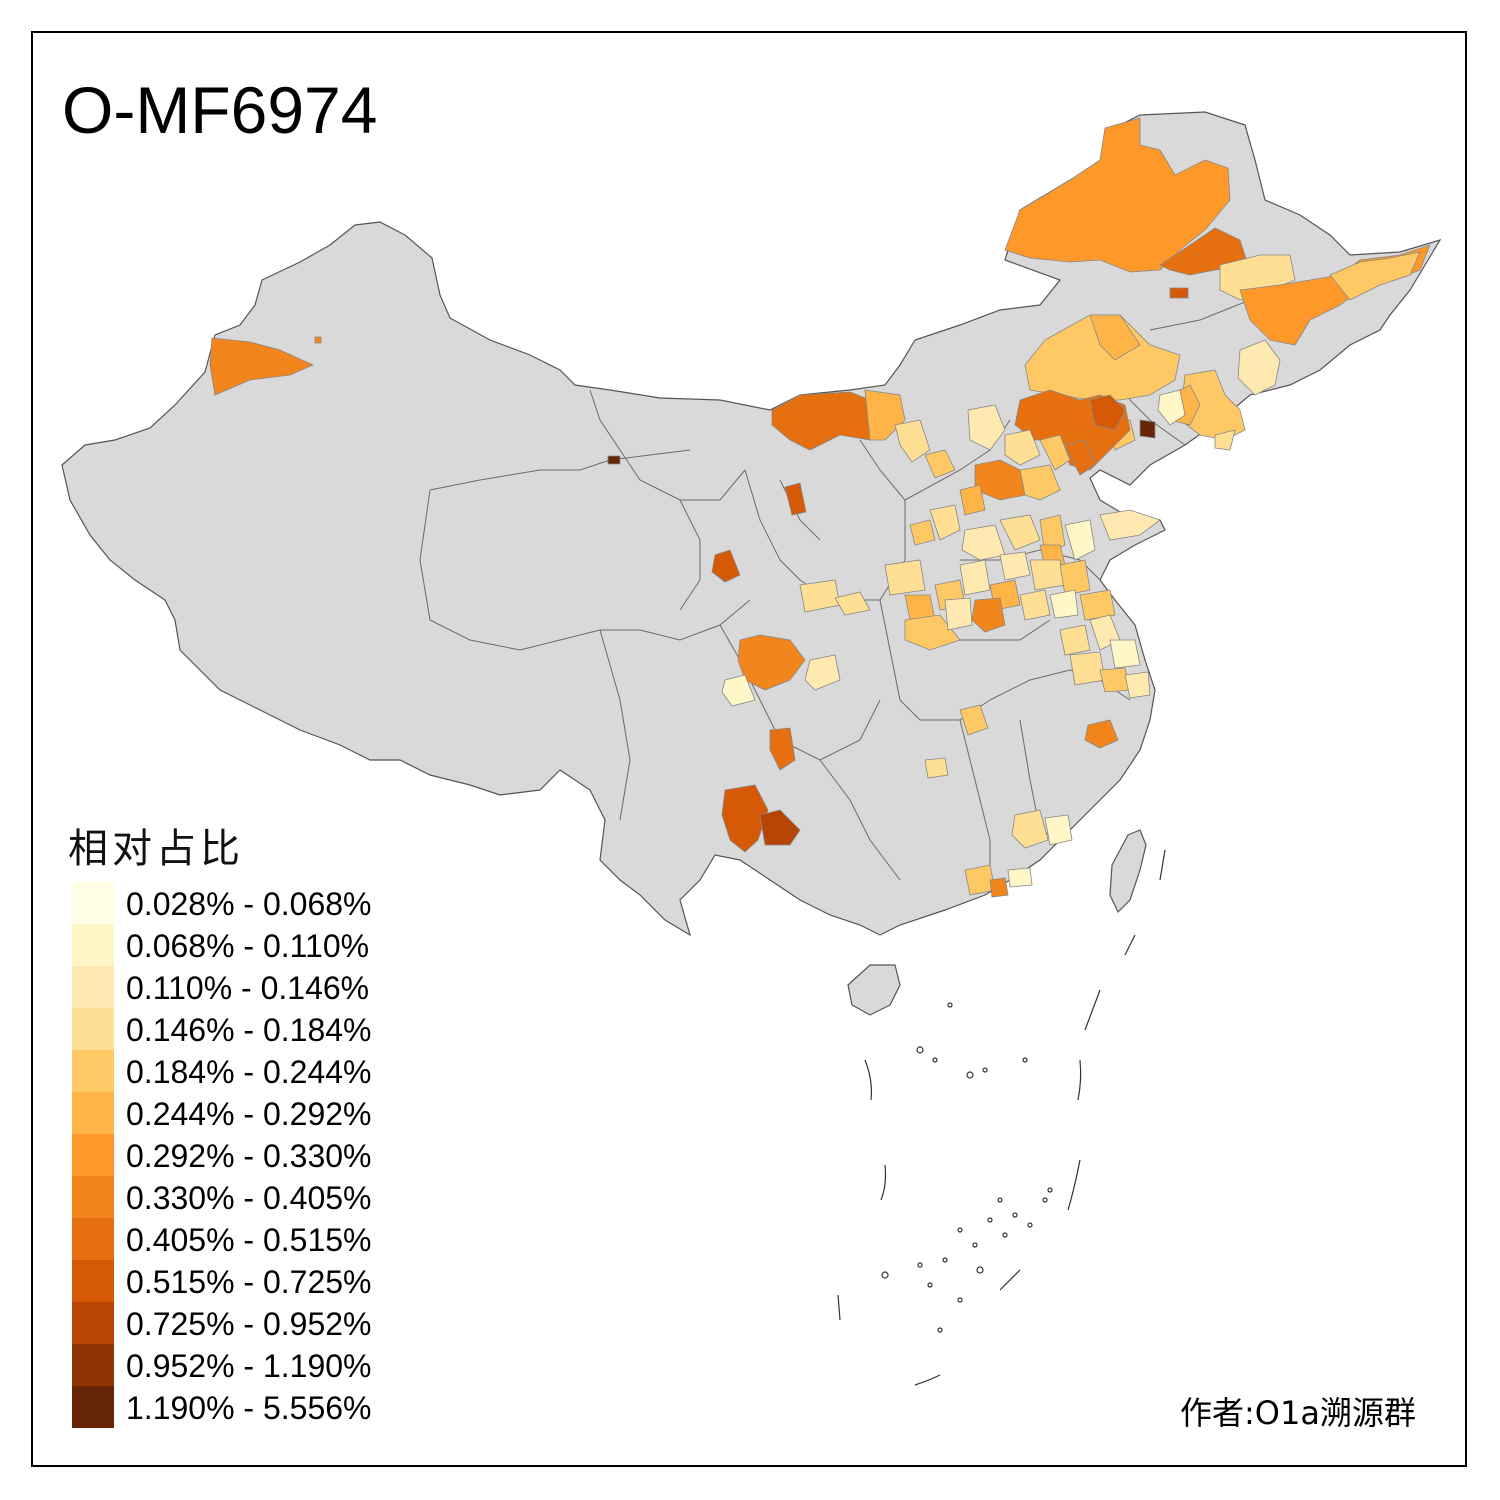 This screenshot has width=1500, height=1500. I want to click on legend-label: 1.190% - 5.556%, so click(249, 1408).